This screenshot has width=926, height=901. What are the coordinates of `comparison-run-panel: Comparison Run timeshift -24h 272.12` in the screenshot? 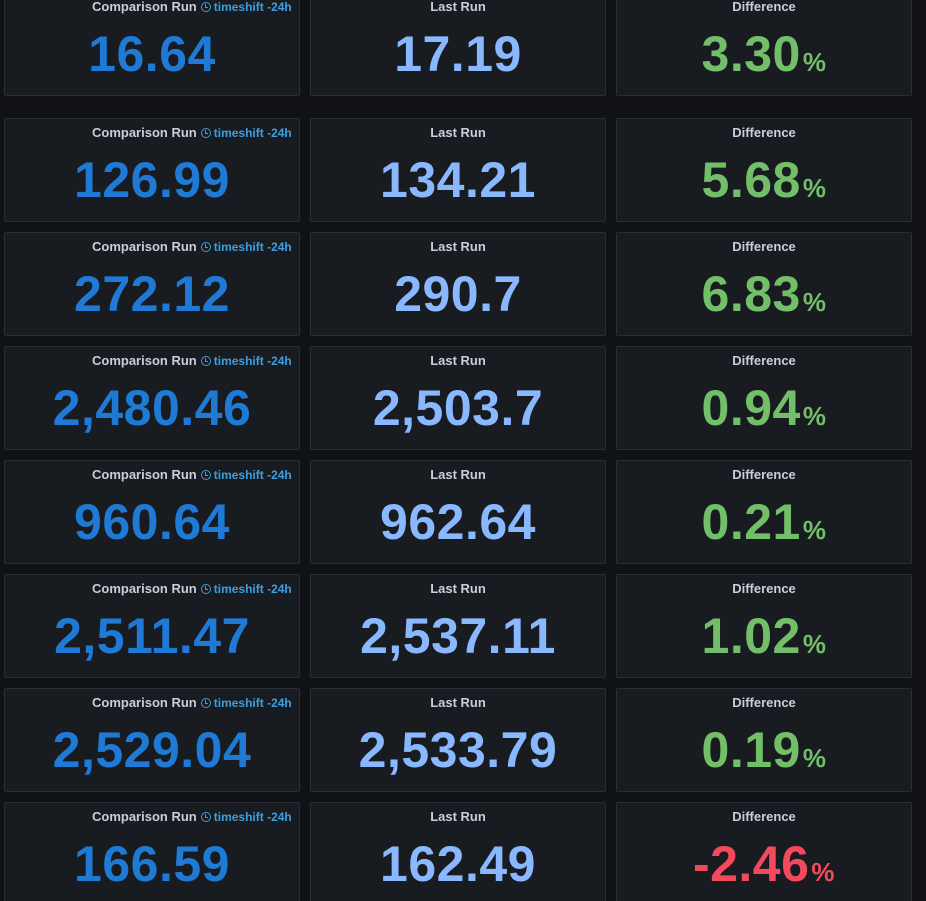 It's located at (152, 284).